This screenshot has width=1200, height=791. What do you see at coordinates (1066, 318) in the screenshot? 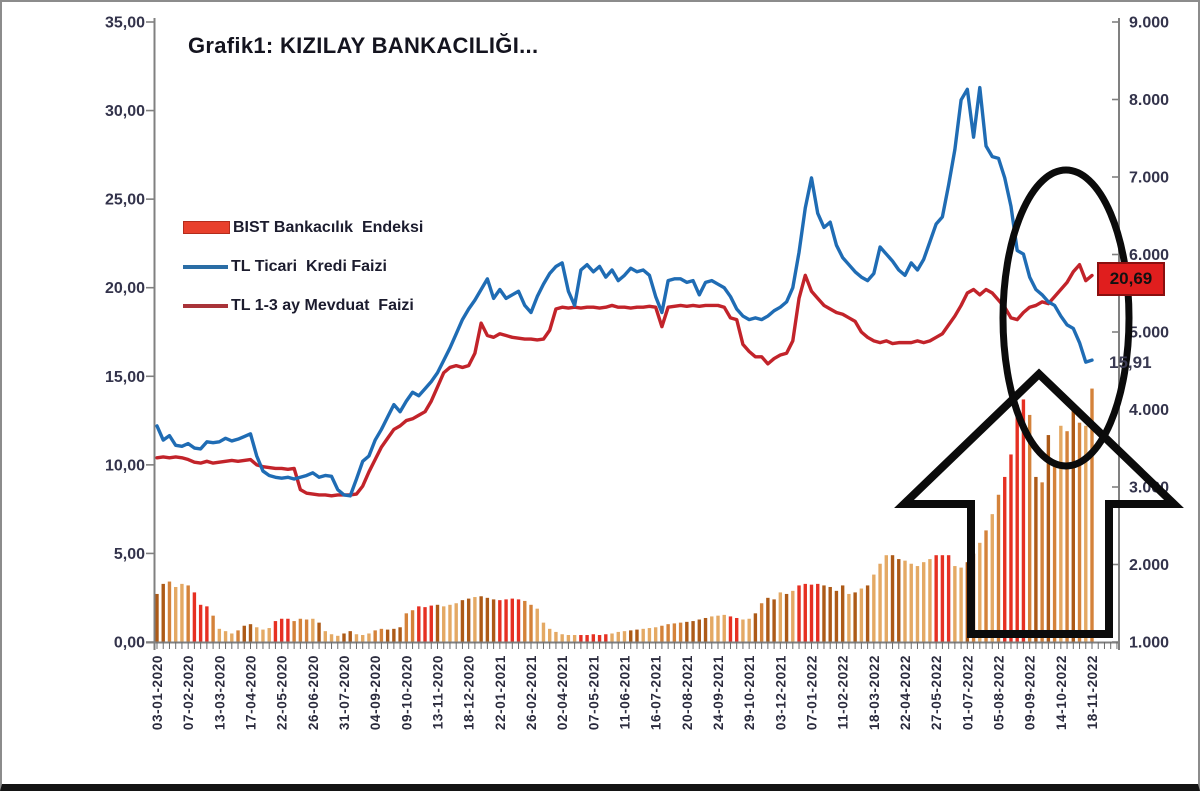
I see `ellipse-annotation` at bounding box center [1066, 318].